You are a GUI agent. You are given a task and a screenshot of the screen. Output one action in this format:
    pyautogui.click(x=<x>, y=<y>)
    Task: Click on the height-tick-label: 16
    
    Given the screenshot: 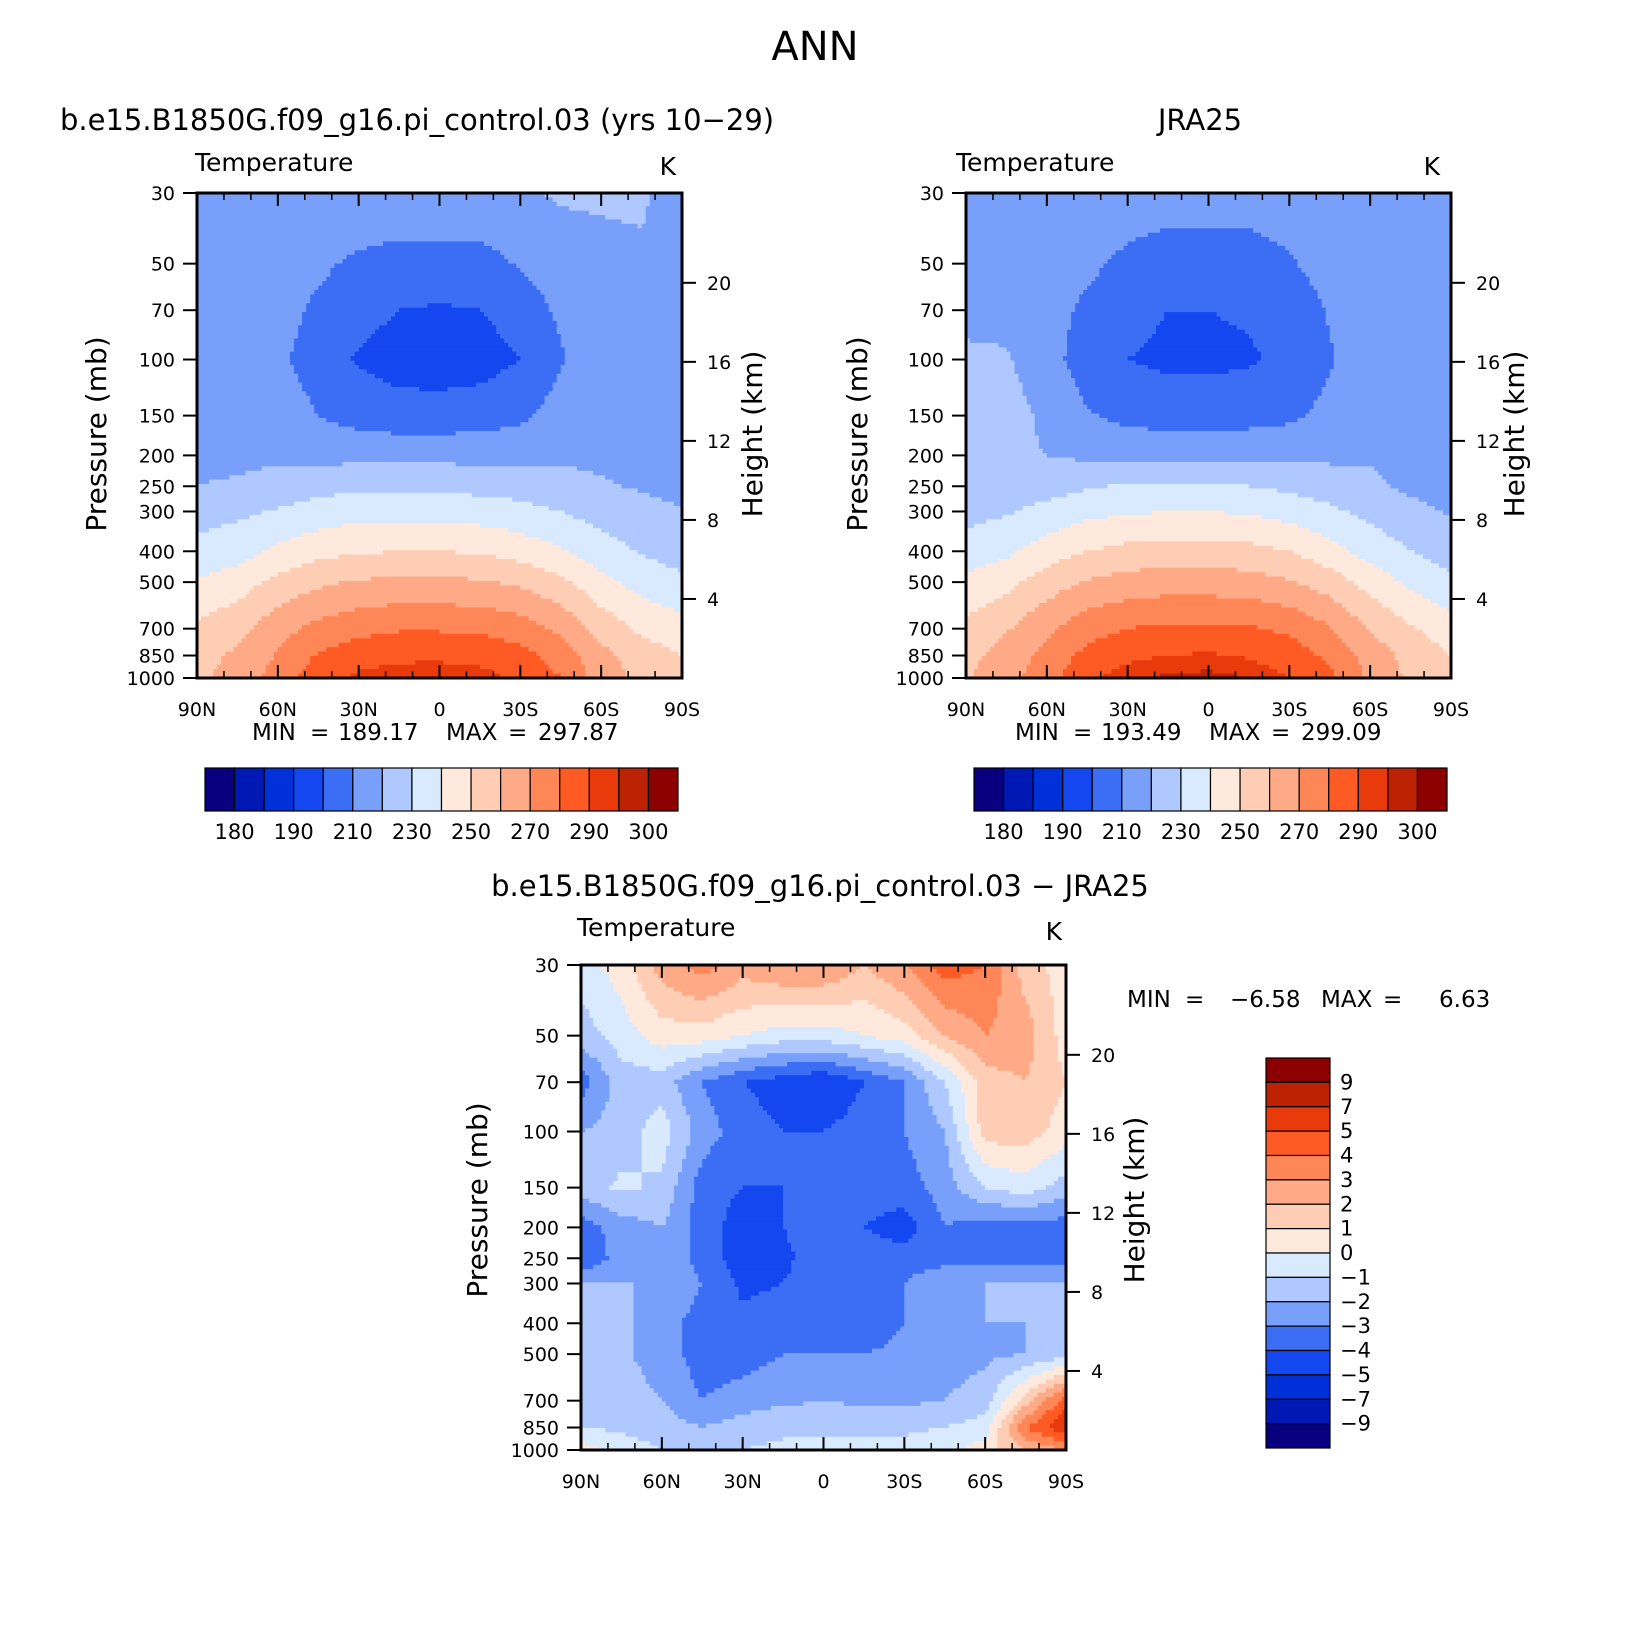 What is the action you would take?
    pyautogui.click(x=1103, y=1135)
    